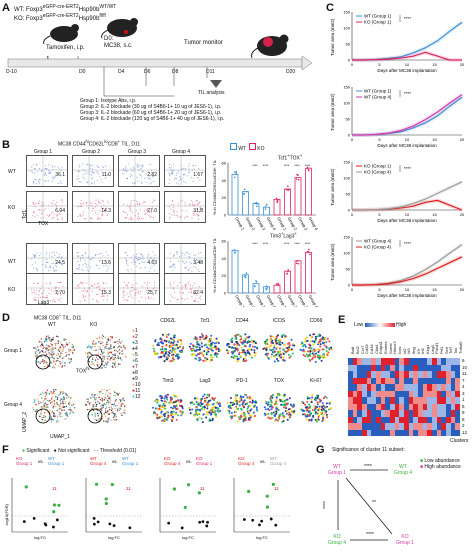  I want to click on c-legend-item: WT (Group 4), so click(378, 97).